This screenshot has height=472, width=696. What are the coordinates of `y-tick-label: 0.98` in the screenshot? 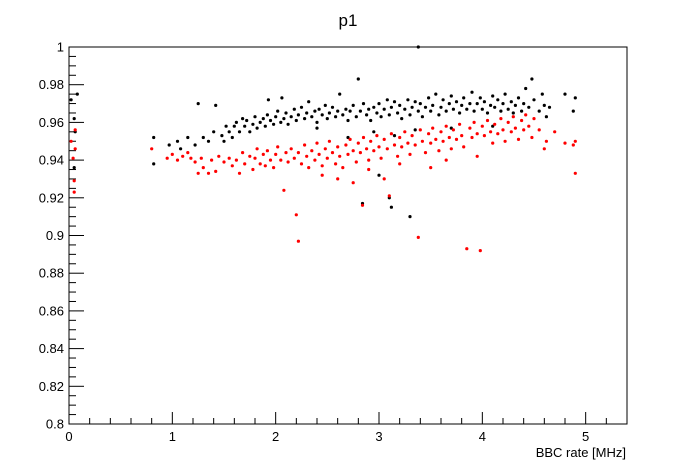 It's located at (51, 84).